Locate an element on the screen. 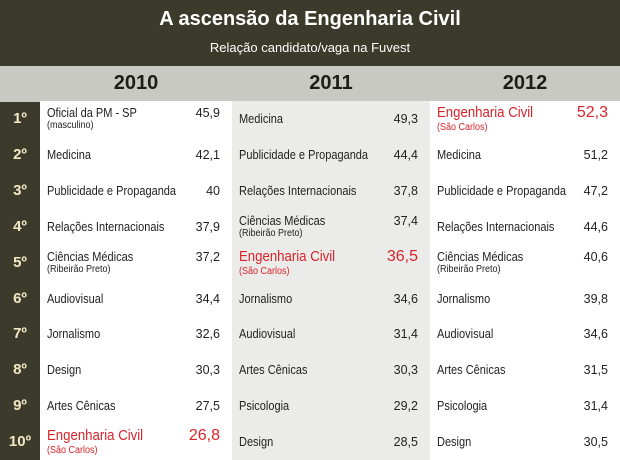 This screenshot has width=620, height=460. ratio-value: 29,2 is located at coordinates (405, 406).